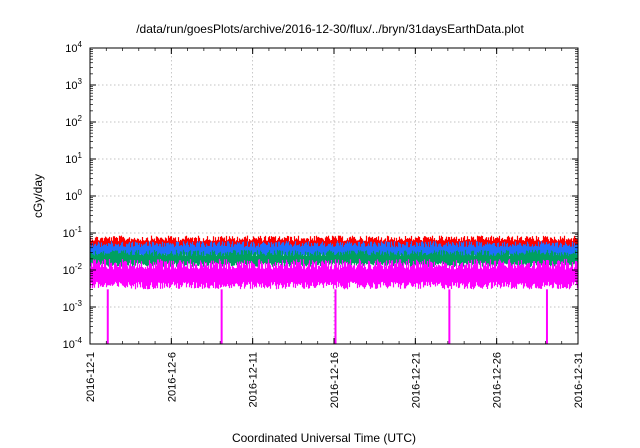 The image size is (640, 448). Describe the element at coordinates (324, 438) in the screenshot. I see `x-axis-label: Coordinated Universal Time (UTC)` at that location.